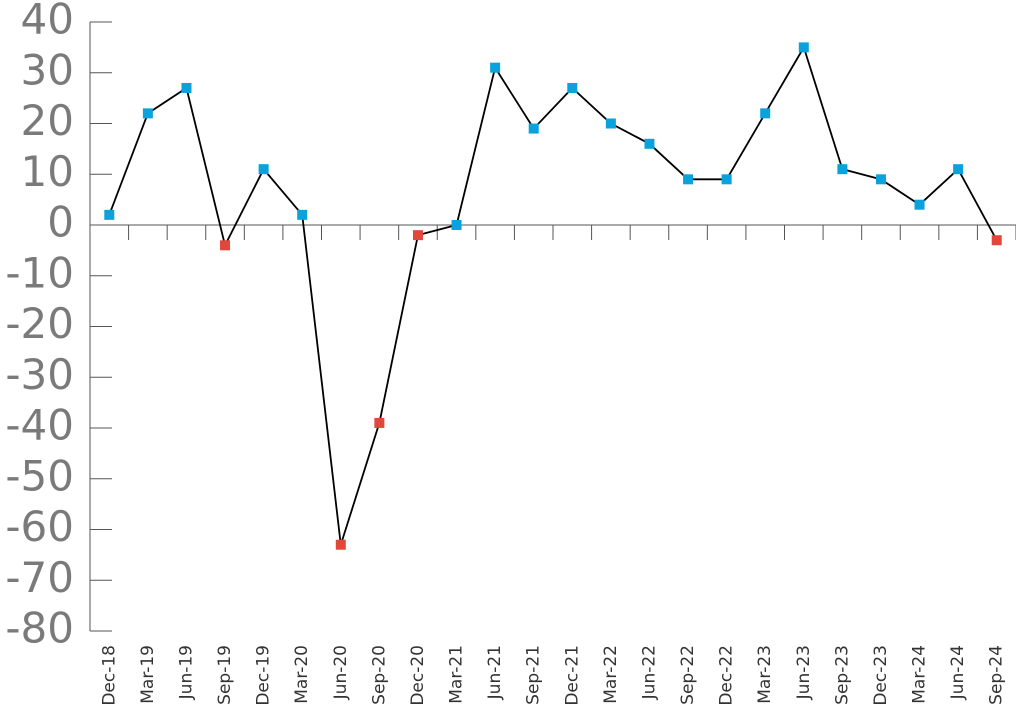  Describe the element at coordinates (572, 675) in the screenshot. I see `x-tick-label: Dec-21` at that location.